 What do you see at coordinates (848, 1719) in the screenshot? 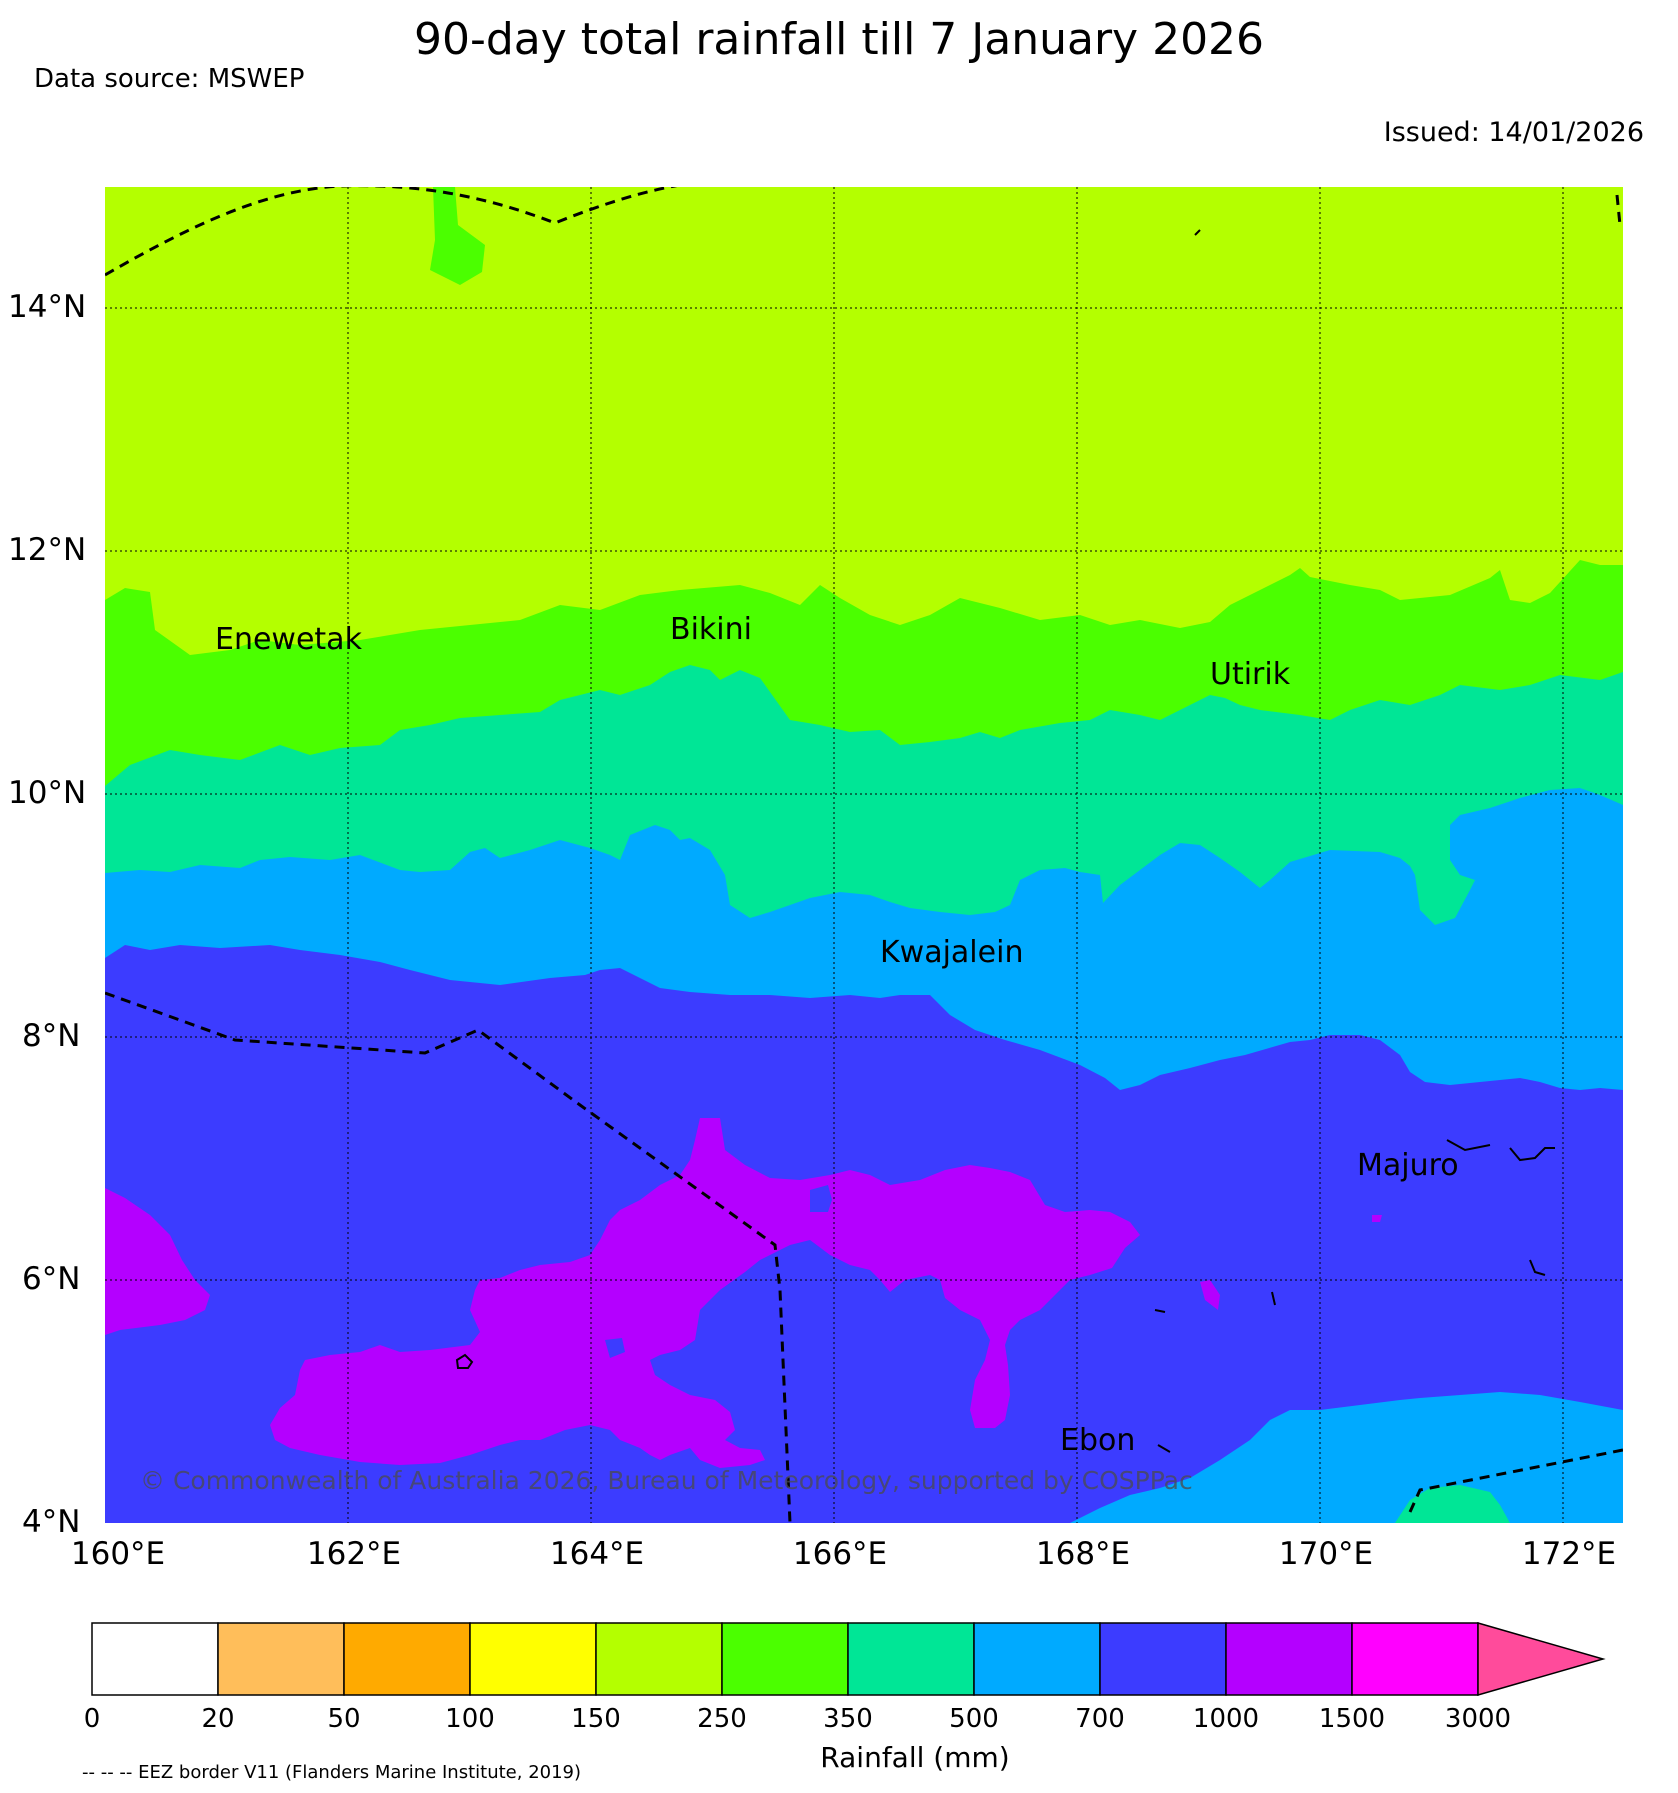
I see `colorbar-tick-label: 350` at bounding box center [848, 1719].